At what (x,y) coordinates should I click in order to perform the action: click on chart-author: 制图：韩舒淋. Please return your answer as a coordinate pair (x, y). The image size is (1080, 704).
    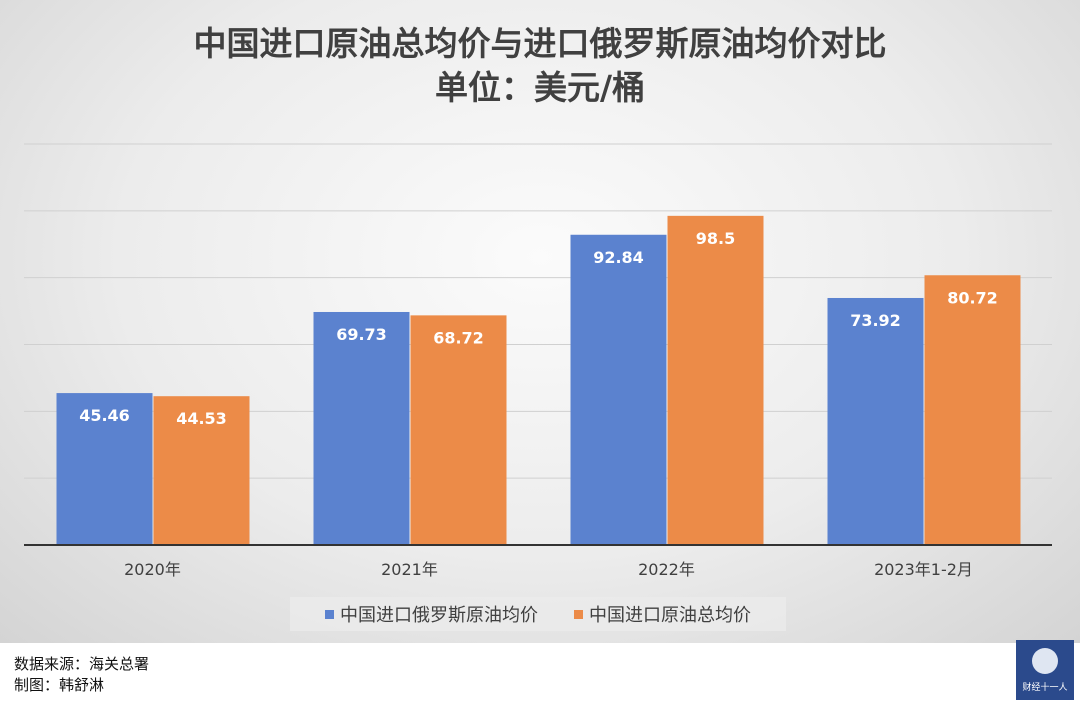
    Looking at the image, I should click on (59, 685).